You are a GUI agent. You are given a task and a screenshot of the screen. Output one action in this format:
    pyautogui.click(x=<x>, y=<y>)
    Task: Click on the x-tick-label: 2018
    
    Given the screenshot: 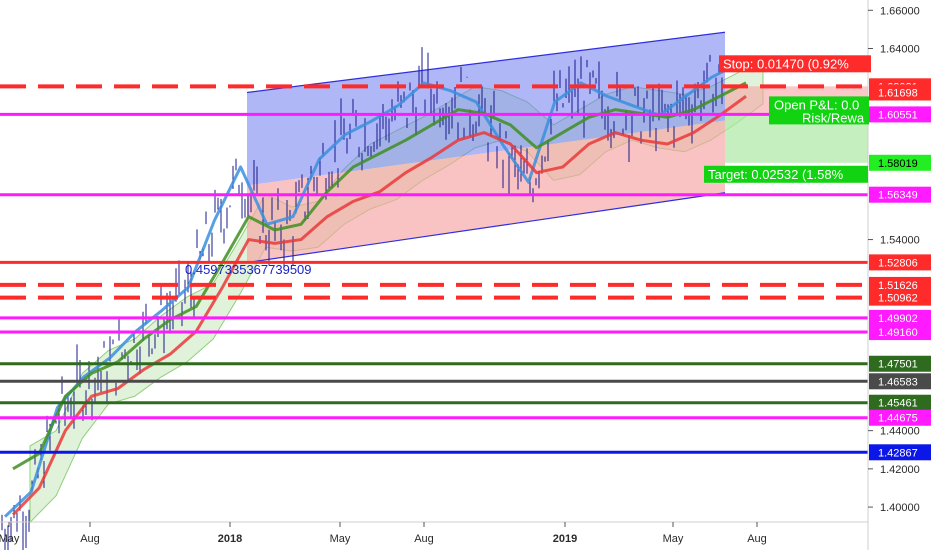 What is the action you would take?
    pyautogui.click(x=230, y=539)
    